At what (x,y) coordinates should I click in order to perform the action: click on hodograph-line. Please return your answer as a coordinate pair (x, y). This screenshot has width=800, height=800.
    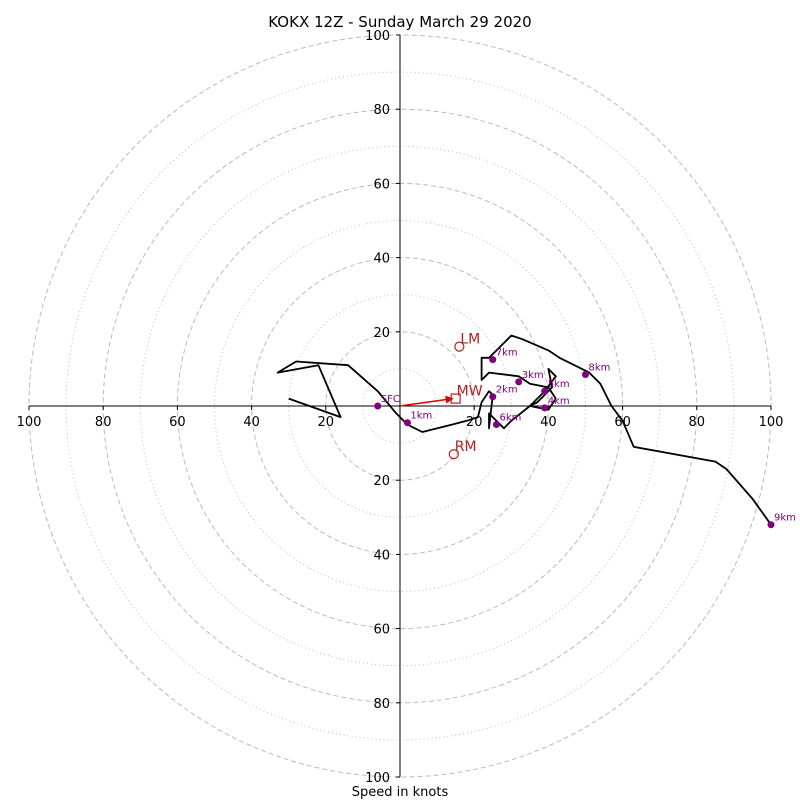
    Looking at the image, I should click on (524, 430).